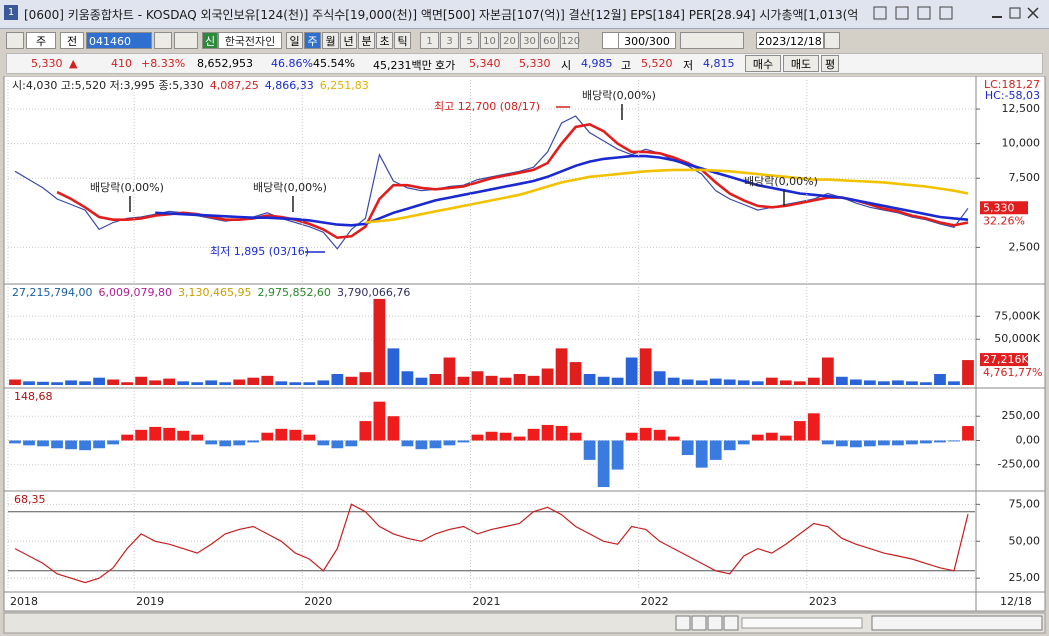  What do you see at coordinates (1017, 338) in the screenshot?
I see `y-tick-label: 50,000K` at bounding box center [1017, 338].